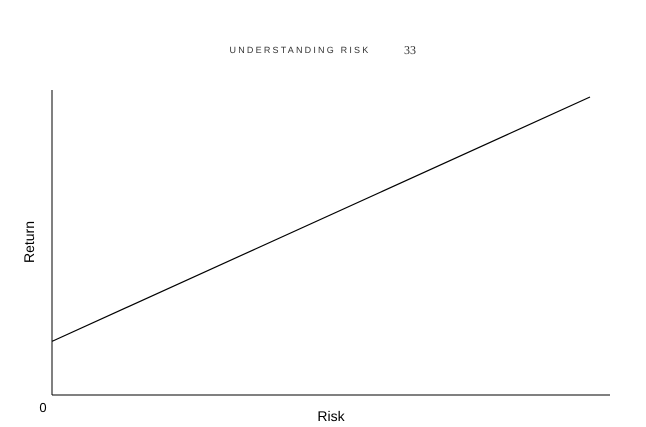 This screenshot has width=646, height=427. What do you see at coordinates (410, 50) in the screenshot?
I see `text: 33` at bounding box center [410, 50].